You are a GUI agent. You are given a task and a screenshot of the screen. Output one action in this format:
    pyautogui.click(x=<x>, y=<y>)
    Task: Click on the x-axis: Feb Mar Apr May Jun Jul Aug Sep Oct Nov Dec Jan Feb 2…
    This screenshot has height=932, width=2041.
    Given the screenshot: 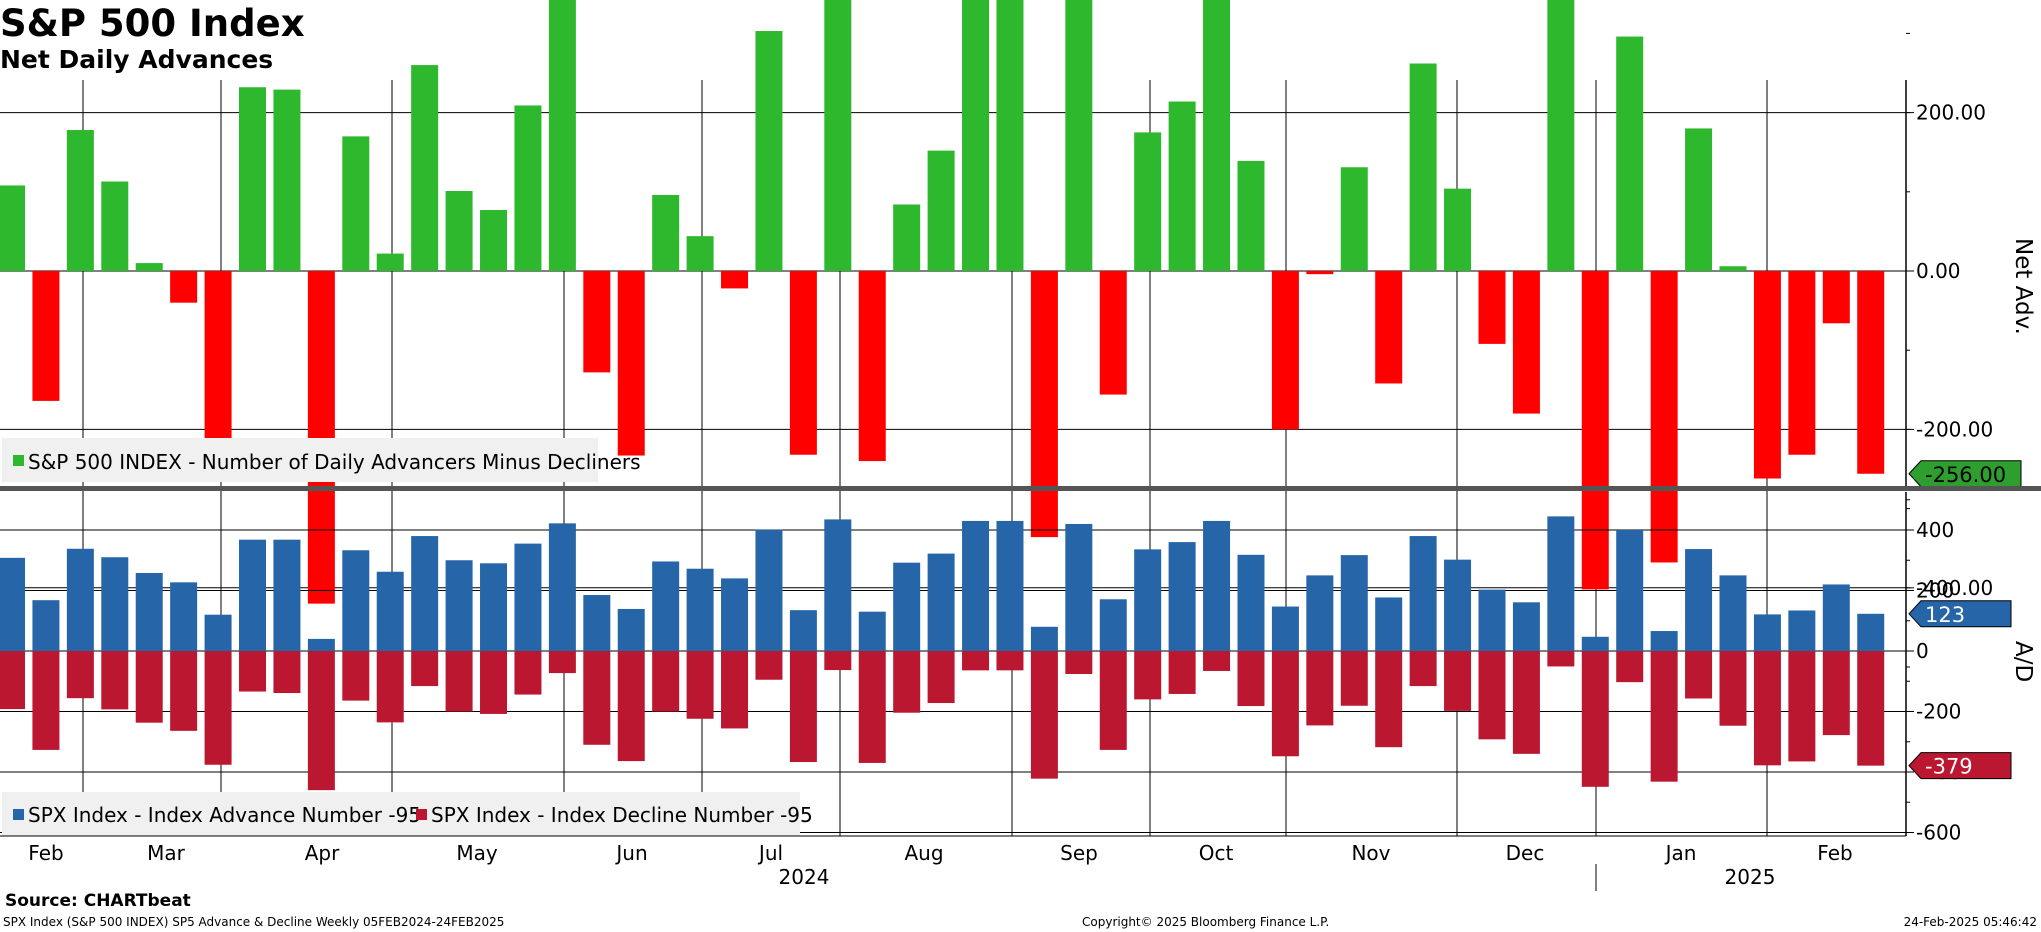 What is the action you would take?
    pyautogui.click(x=940, y=866)
    